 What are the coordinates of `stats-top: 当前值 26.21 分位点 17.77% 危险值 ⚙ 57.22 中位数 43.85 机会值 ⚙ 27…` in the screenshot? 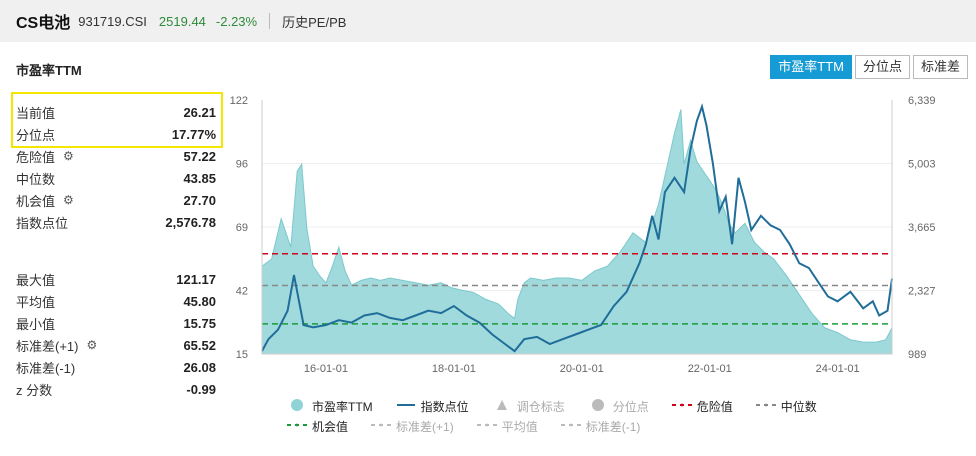 It's located at (116, 167).